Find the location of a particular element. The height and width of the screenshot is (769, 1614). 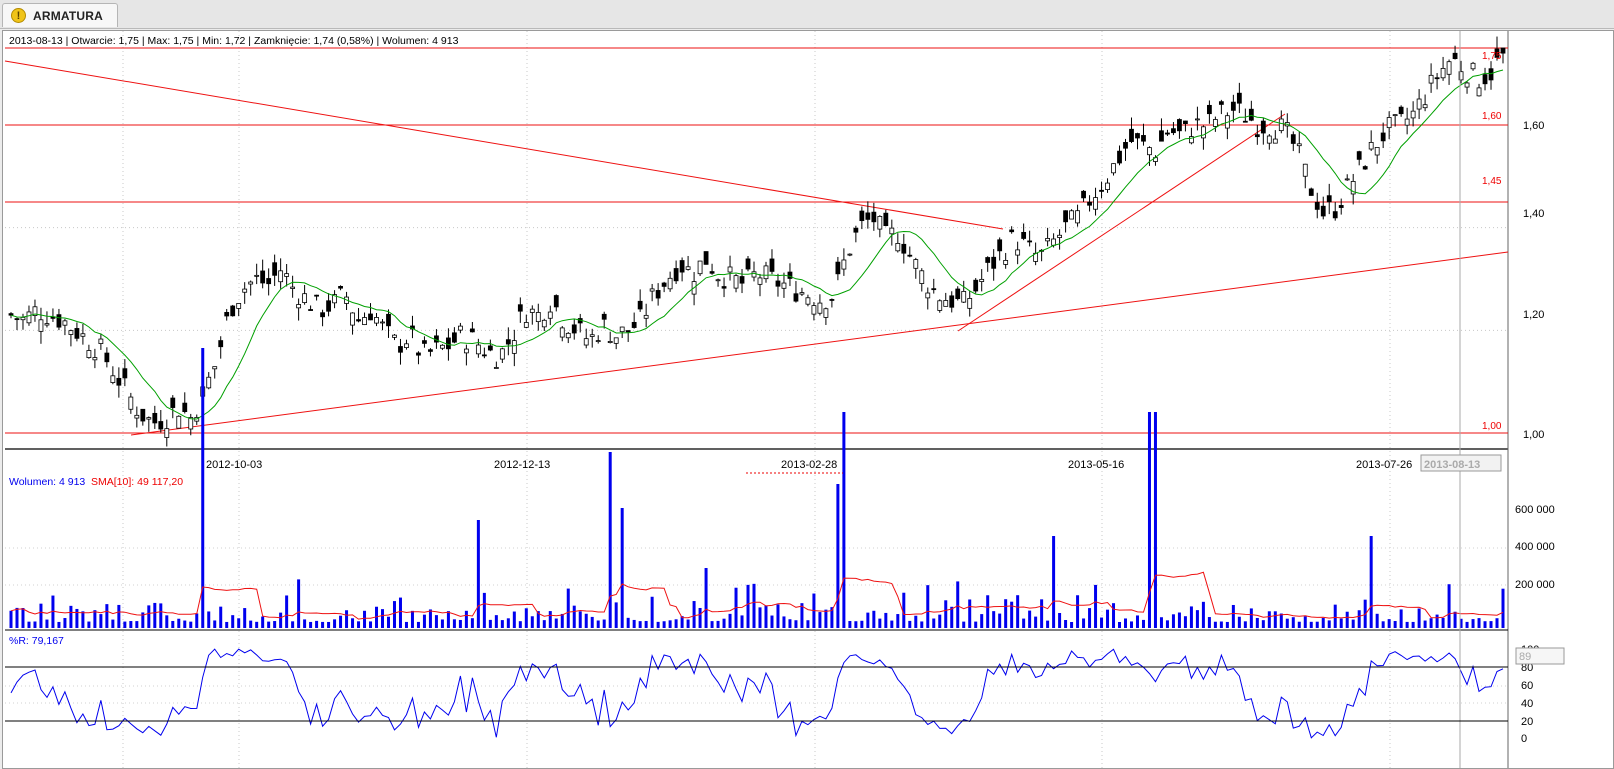

volume-ytick-label: 200 000 is located at coordinates (1535, 585).